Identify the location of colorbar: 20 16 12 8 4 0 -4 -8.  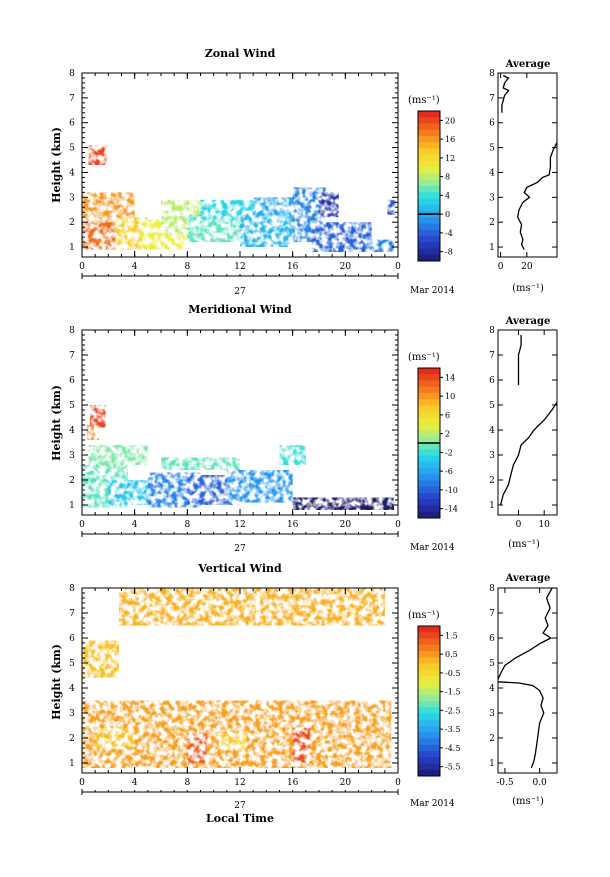
(436, 186).